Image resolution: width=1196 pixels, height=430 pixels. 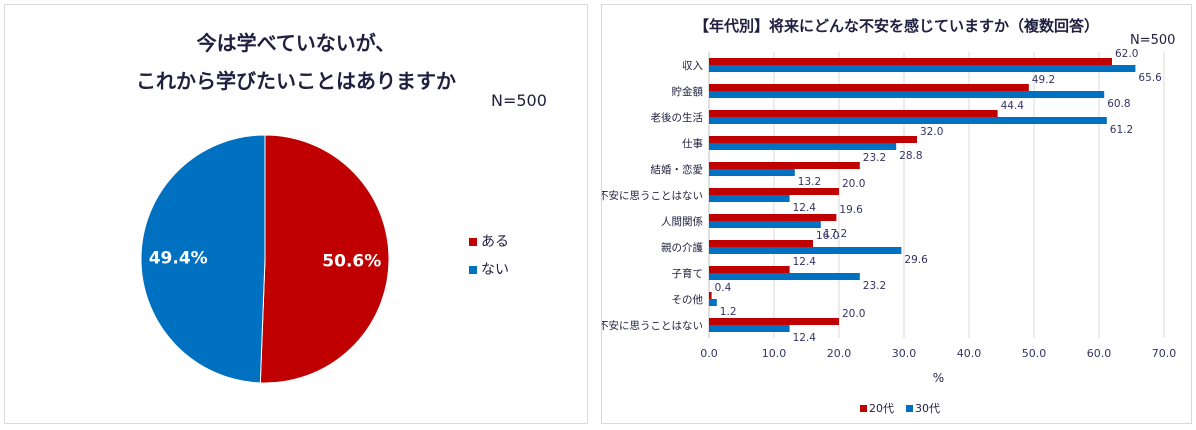 I want to click on bar-20代-1, so click(x=869, y=87).